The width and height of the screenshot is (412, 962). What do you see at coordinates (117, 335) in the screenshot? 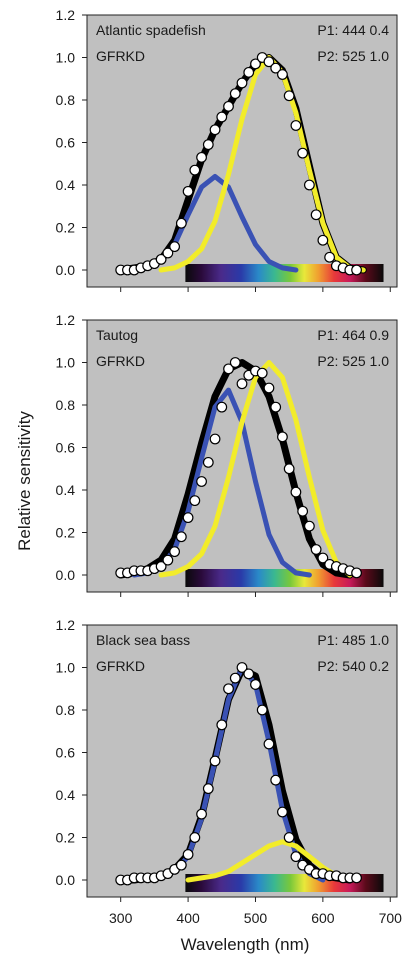
I see `panel-title: Tautog` at bounding box center [117, 335].